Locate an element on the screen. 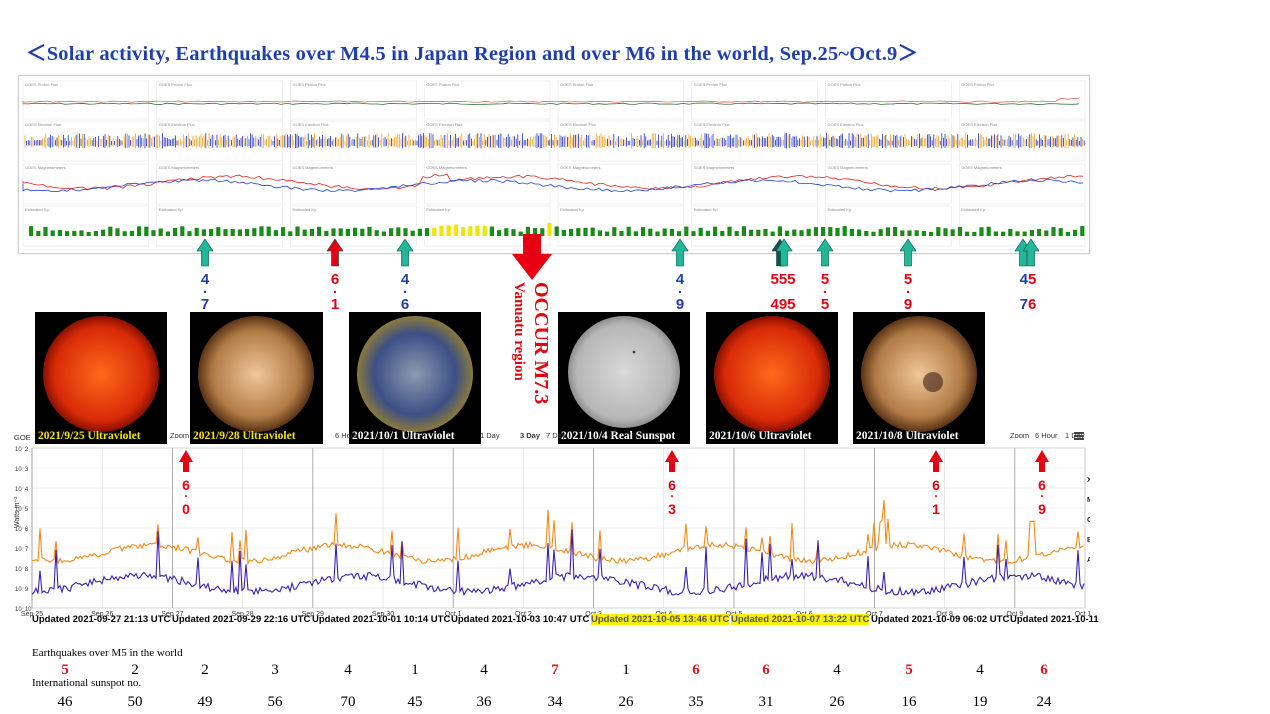 This screenshot has height=714, width=1270. subpanel-label: Estimated Kp is located at coordinates (706, 209).